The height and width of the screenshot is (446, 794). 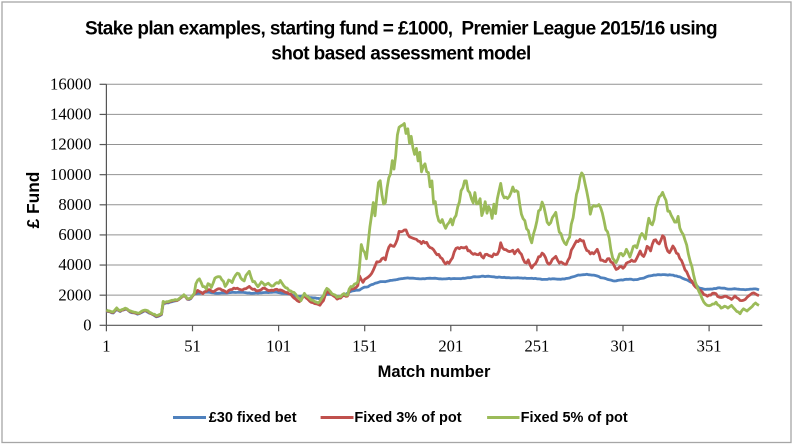 What do you see at coordinates (70, 174) in the screenshot?
I see `svg-text: 10000` at bounding box center [70, 174].